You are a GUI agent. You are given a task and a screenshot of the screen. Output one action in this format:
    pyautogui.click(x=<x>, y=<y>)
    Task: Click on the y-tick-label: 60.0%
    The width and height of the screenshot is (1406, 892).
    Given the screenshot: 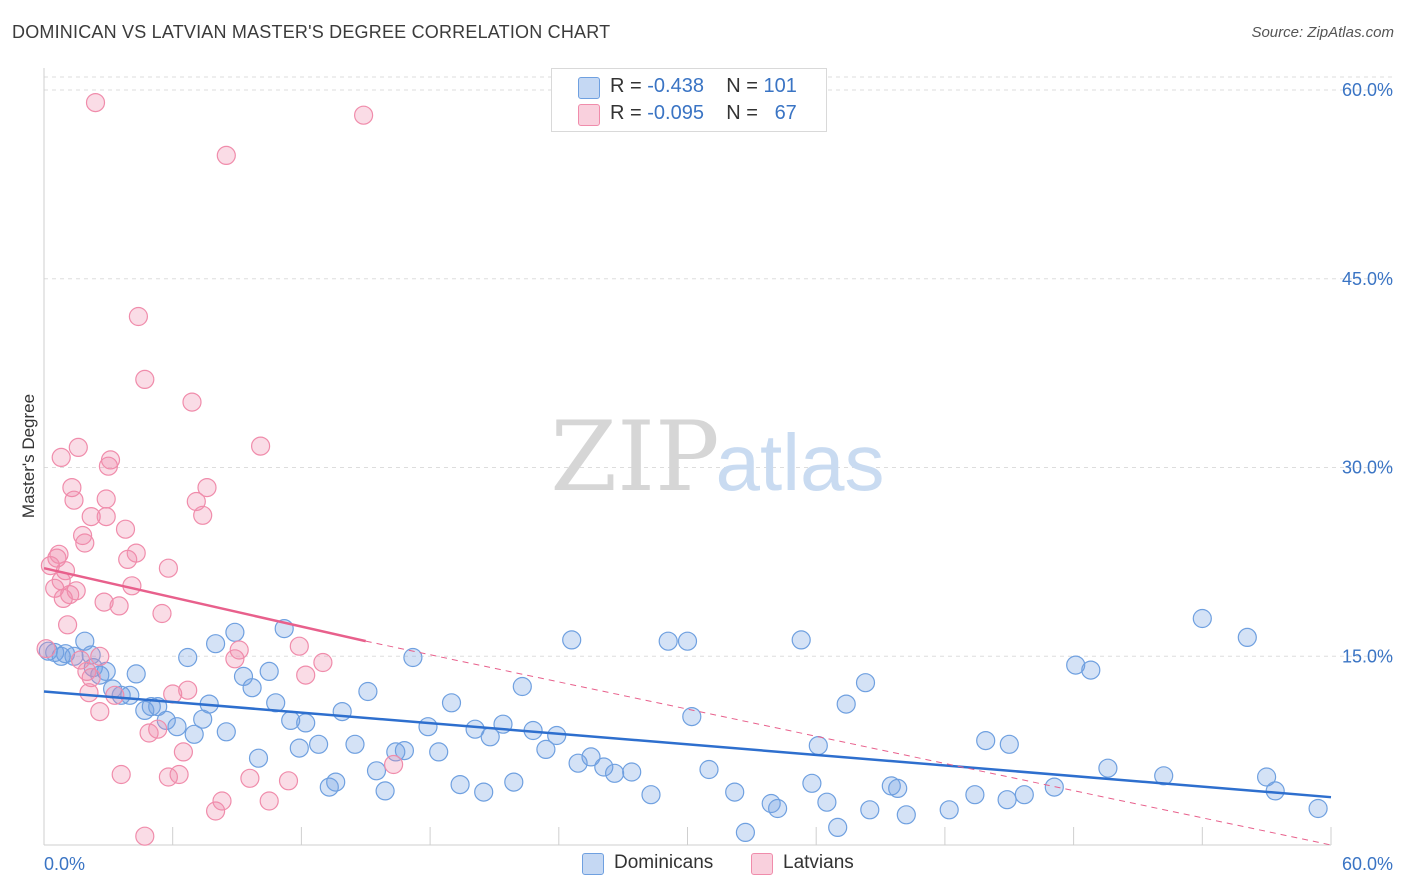 What is the action you would take?
    pyautogui.click(x=1367, y=90)
    